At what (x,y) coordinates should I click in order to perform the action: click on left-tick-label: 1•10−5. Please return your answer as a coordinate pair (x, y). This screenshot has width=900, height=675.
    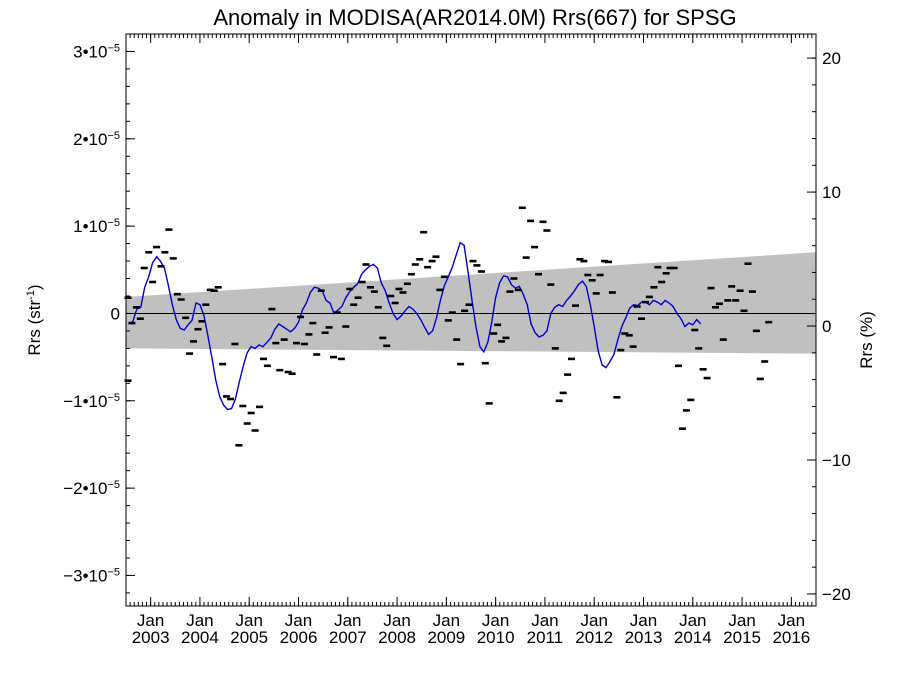
    Looking at the image, I should click on (96, 226).